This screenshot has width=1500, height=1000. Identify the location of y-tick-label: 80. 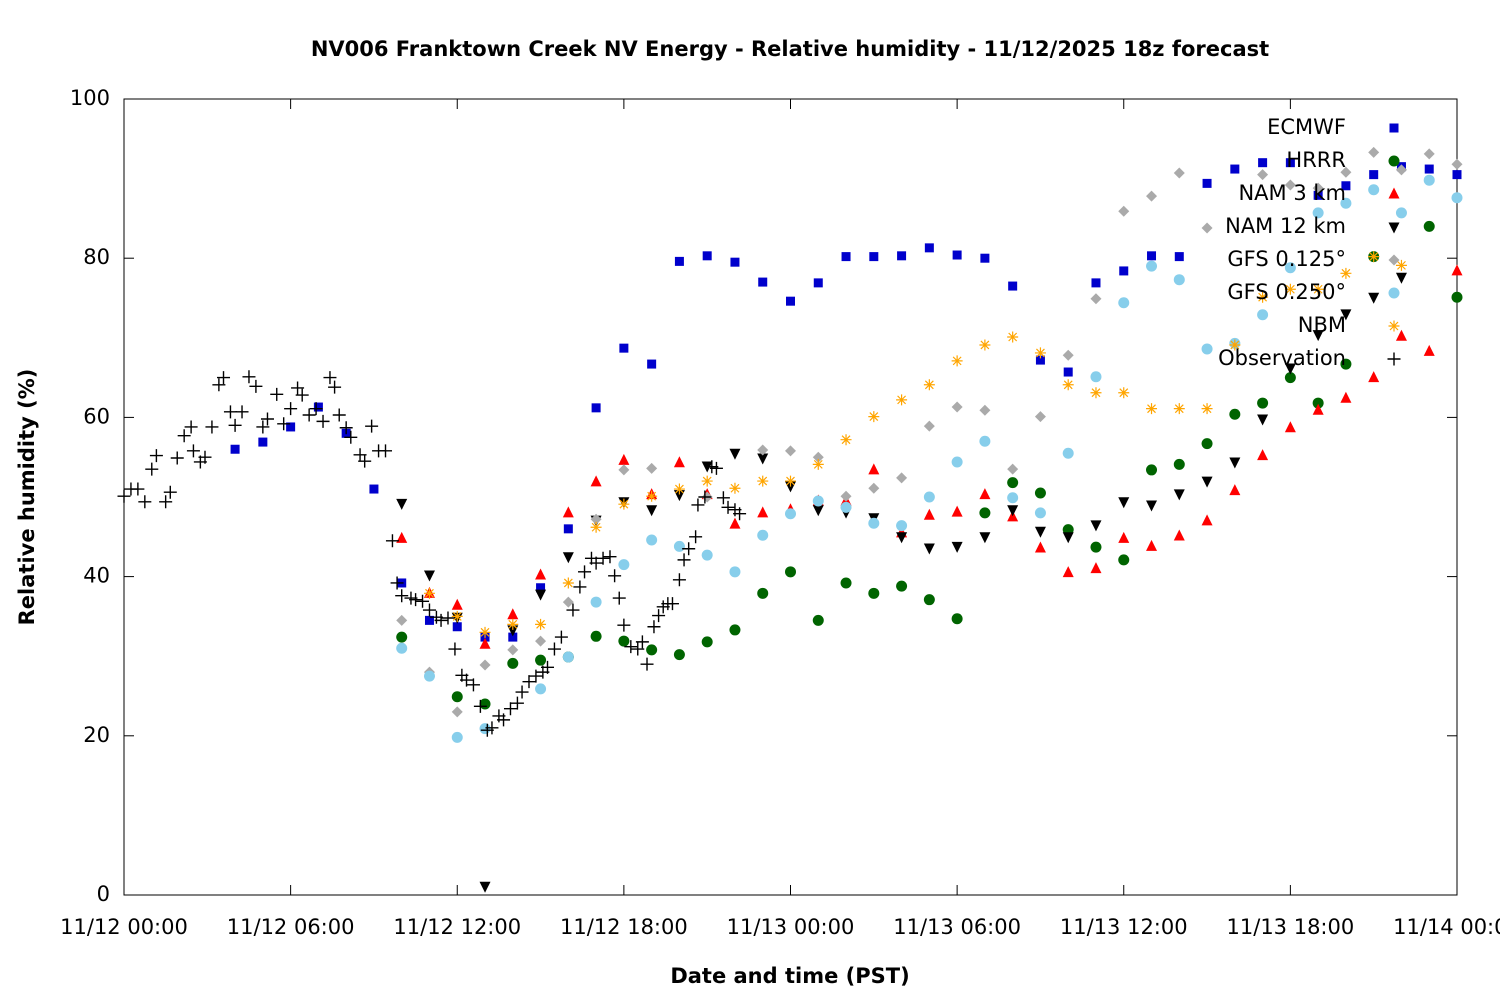
(96, 257).